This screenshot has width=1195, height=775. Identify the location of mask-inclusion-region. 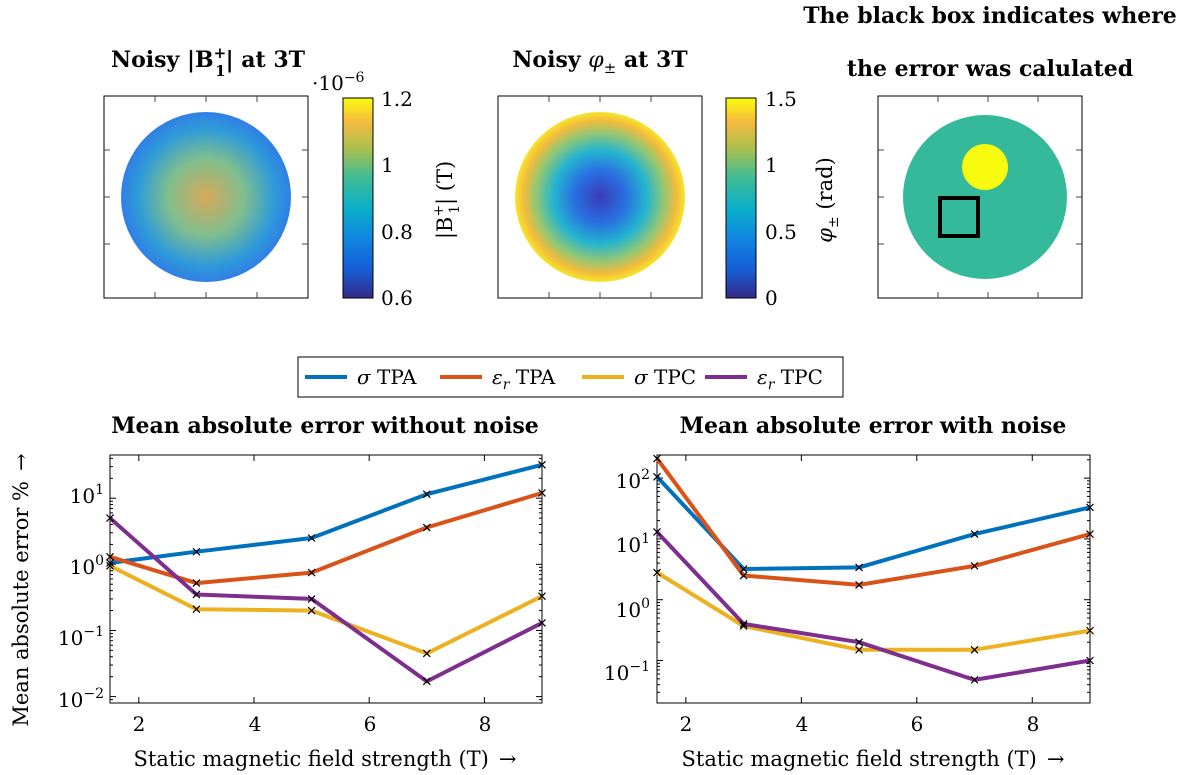
(985, 167).